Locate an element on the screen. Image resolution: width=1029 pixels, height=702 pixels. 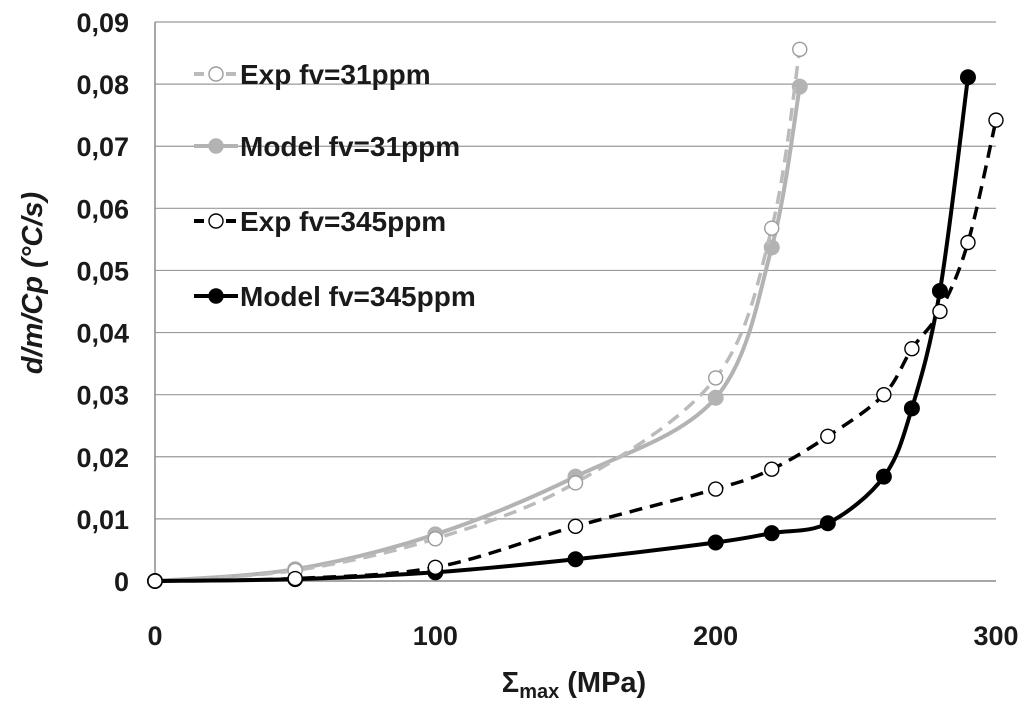
legend-label-1: Model fv=31ppm is located at coordinates (350, 146).